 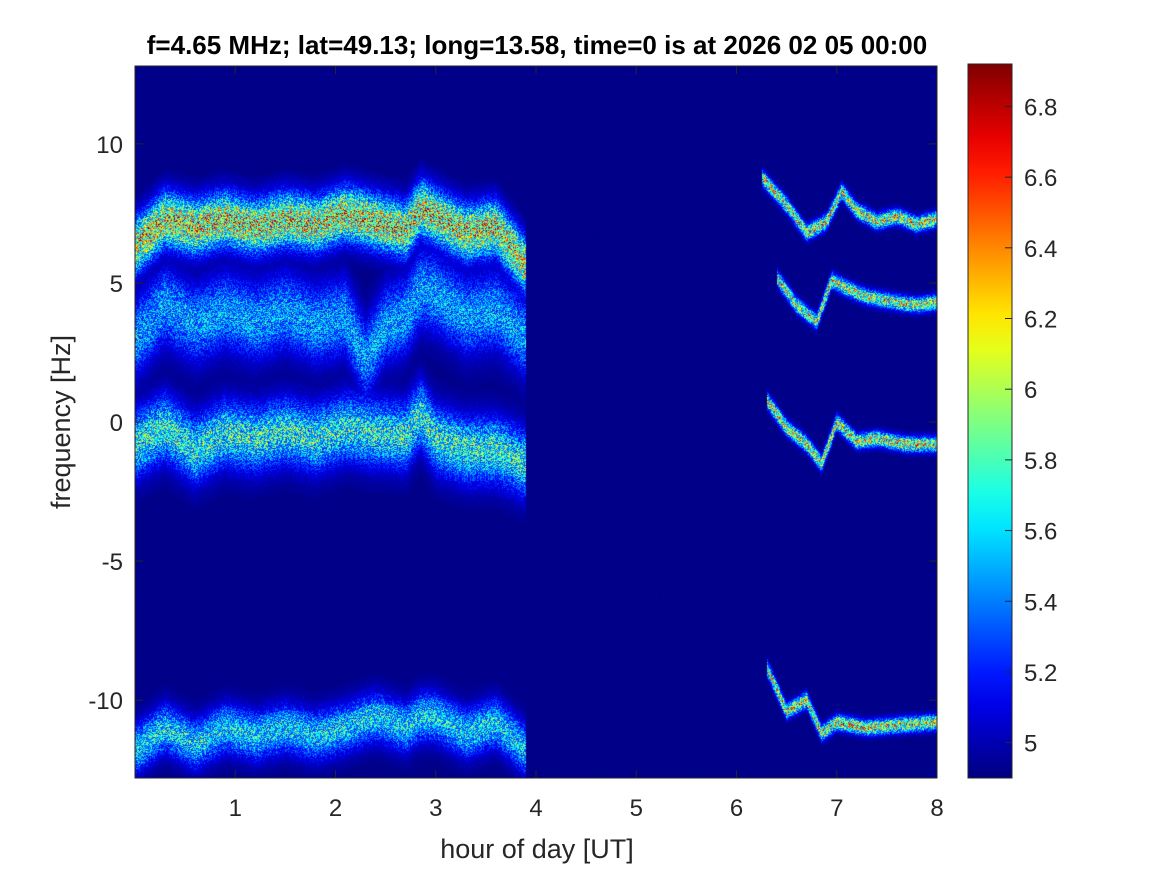 I want to click on x-tick-label: 4, so click(x=535, y=808).